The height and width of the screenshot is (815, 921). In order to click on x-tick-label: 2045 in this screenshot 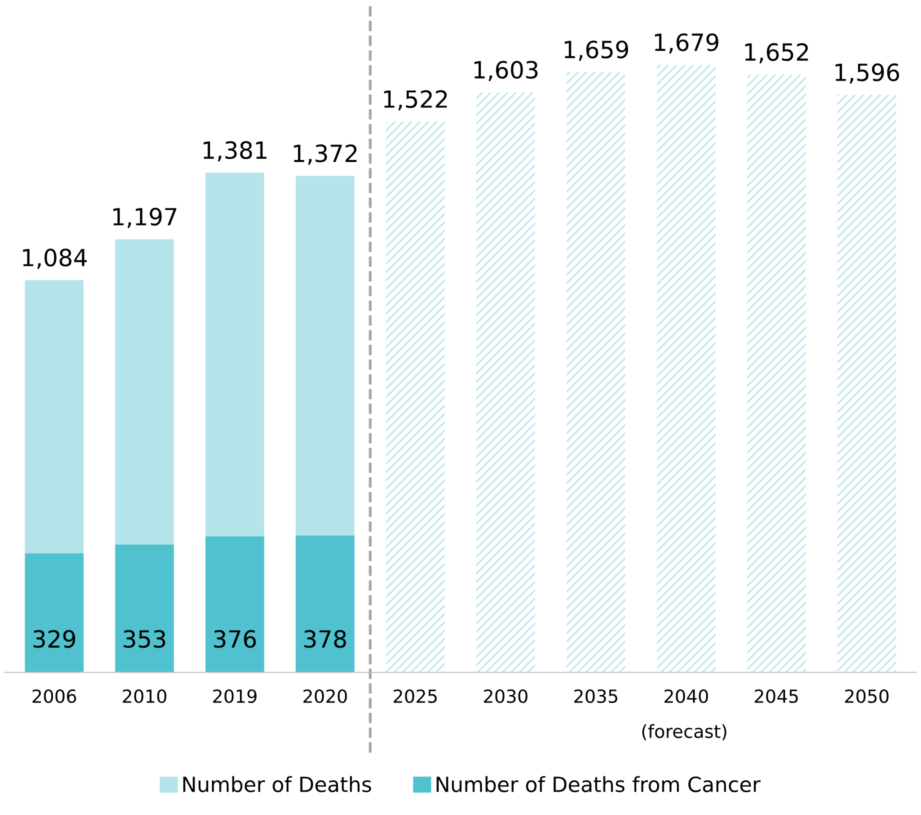, I will do `click(776, 696)`.